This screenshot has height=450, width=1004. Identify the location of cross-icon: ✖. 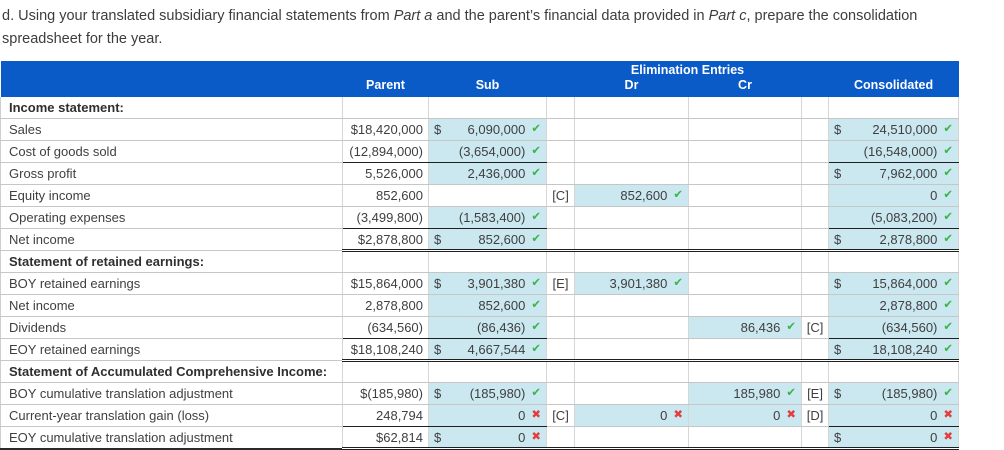
(536, 436).